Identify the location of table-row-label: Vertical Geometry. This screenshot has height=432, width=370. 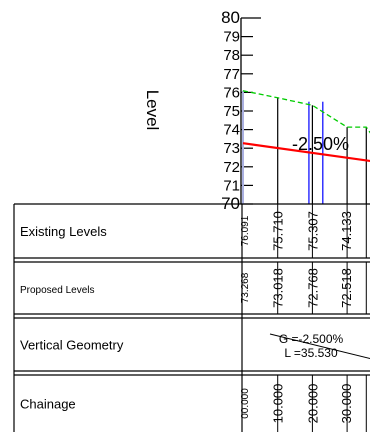
(72, 345).